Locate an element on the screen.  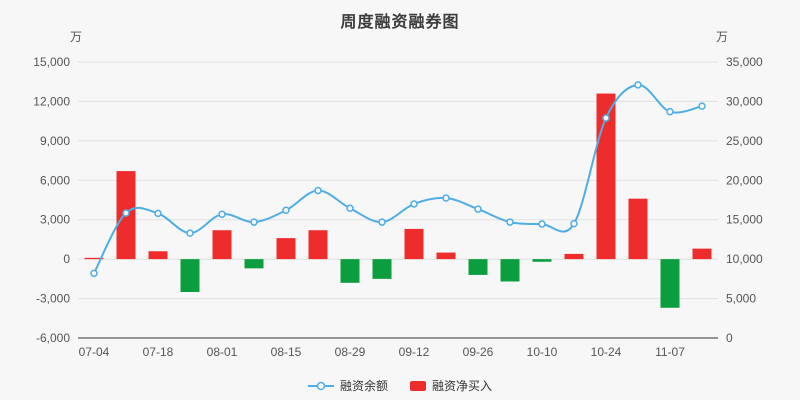
bar-series-marker-icon is located at coordinates (418, 385).